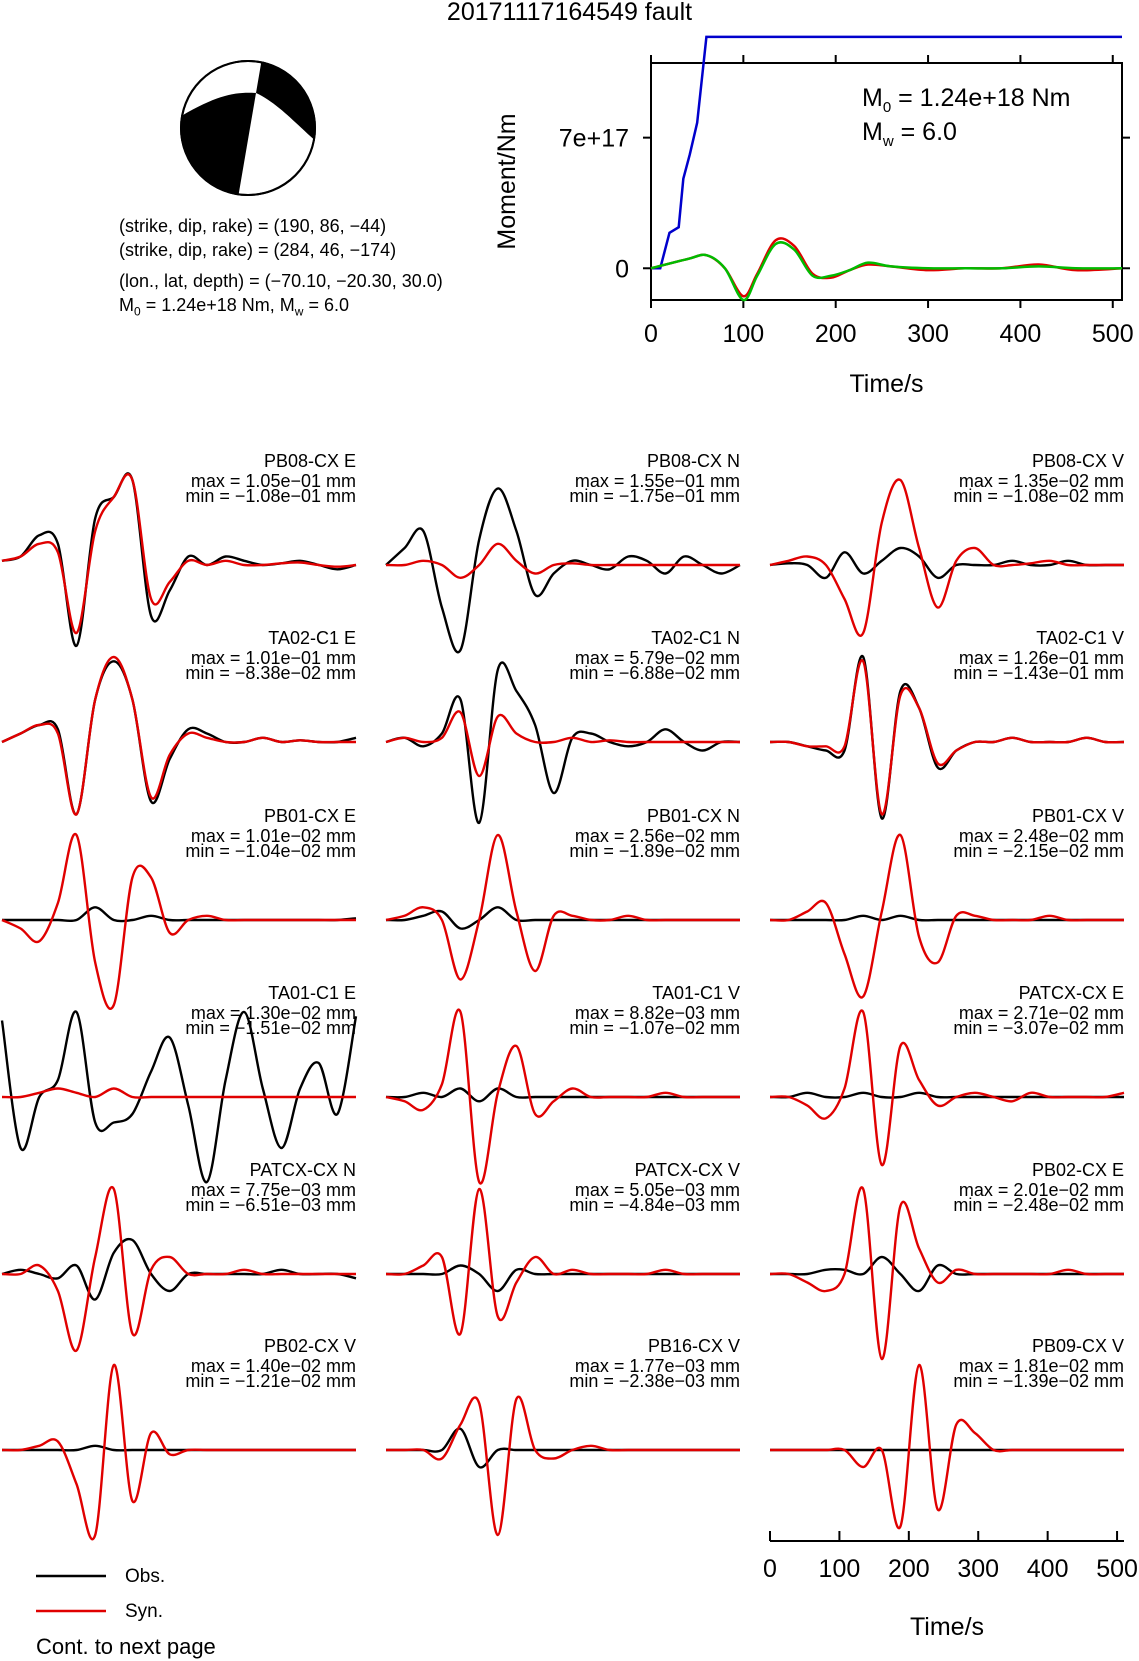  I want to click on min-amplitude-label: min = −8.38e−02 mm, so click(270, 673).